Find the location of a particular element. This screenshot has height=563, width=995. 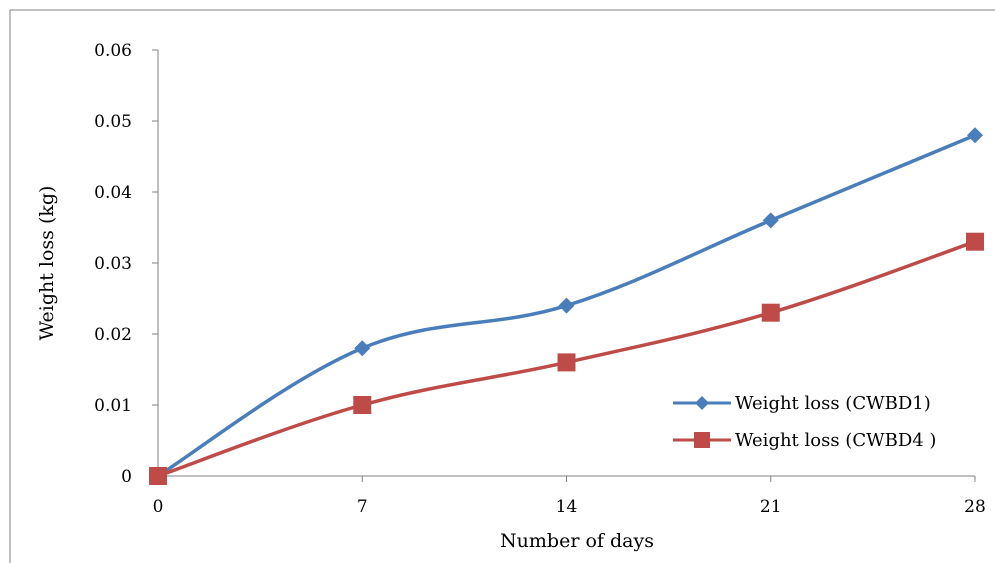

legend-marker-cwbd4 is located at coordinates (702, 440).